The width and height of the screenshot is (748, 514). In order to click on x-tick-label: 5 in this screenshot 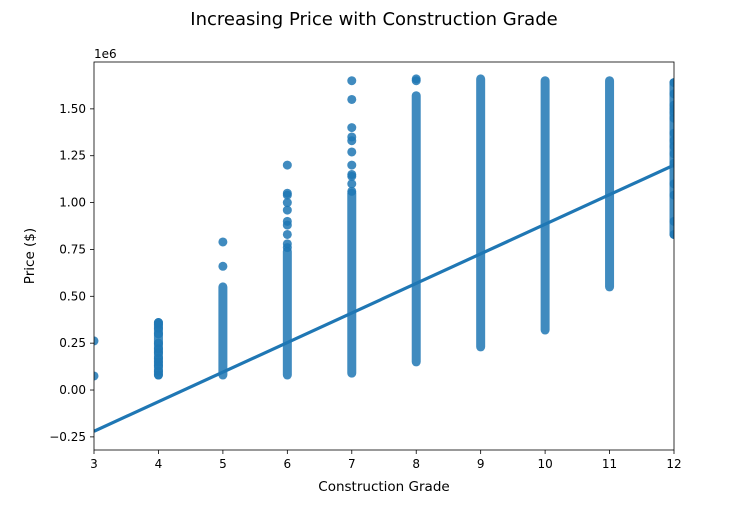, I will do `click(223, 464)`.